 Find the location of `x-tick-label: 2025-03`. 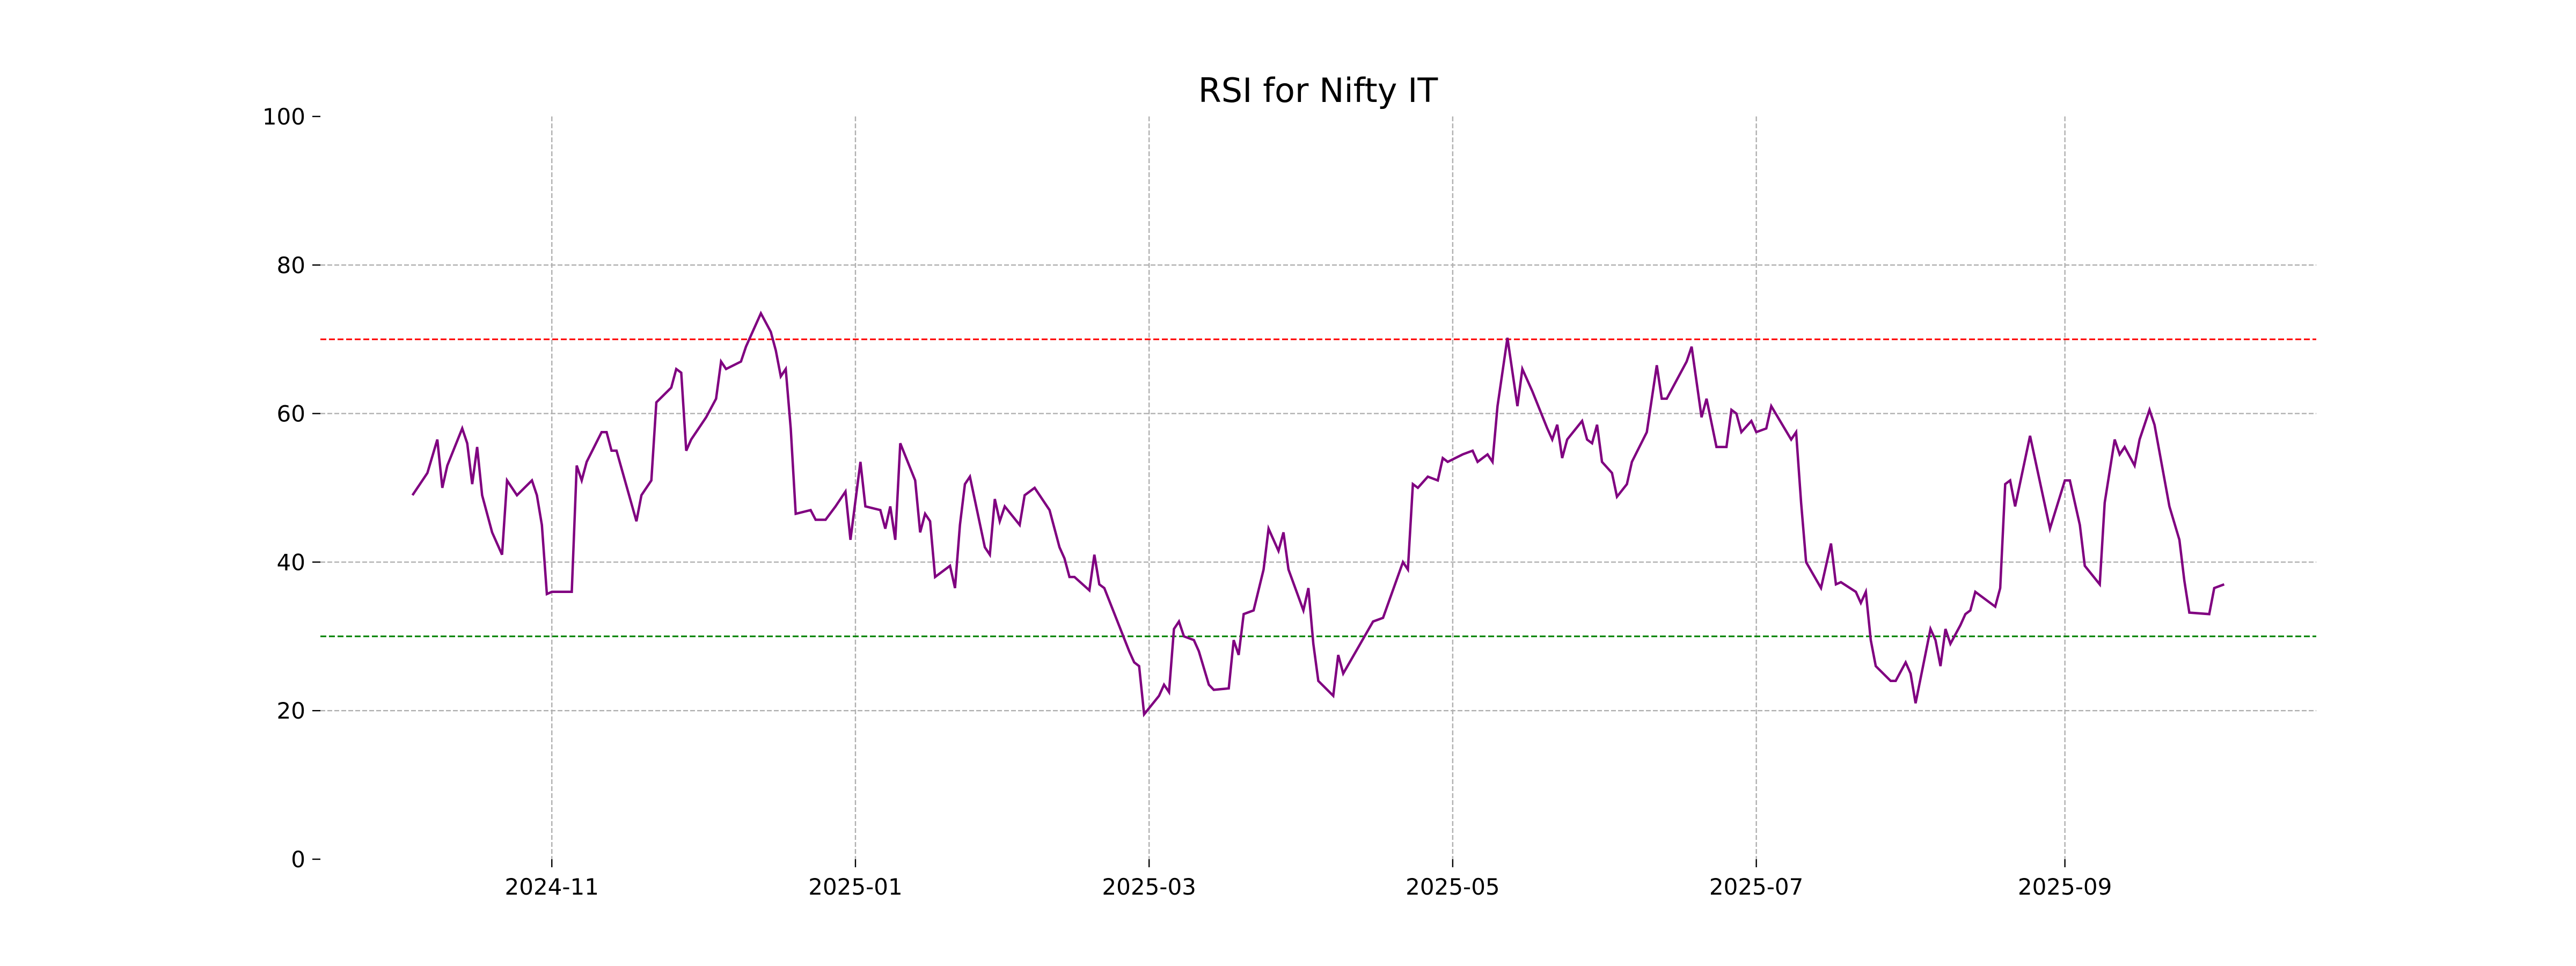

x-tick-label: 2025-03 is located at coordinates (1149, 887).